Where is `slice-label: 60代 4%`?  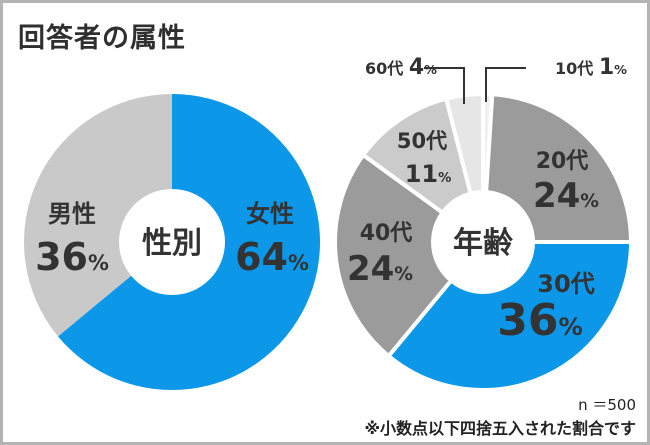
slice-label: 60代 4% is located at coordinates (401, 67).